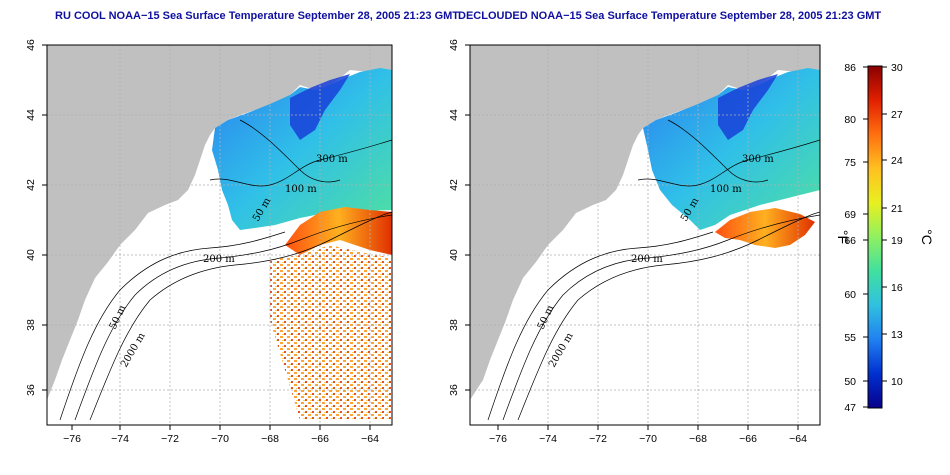  What do you see at coordinates (850, 295) in the screenshot?
I see `colorbar-f-label: 60` at bounding box center [850, 295].